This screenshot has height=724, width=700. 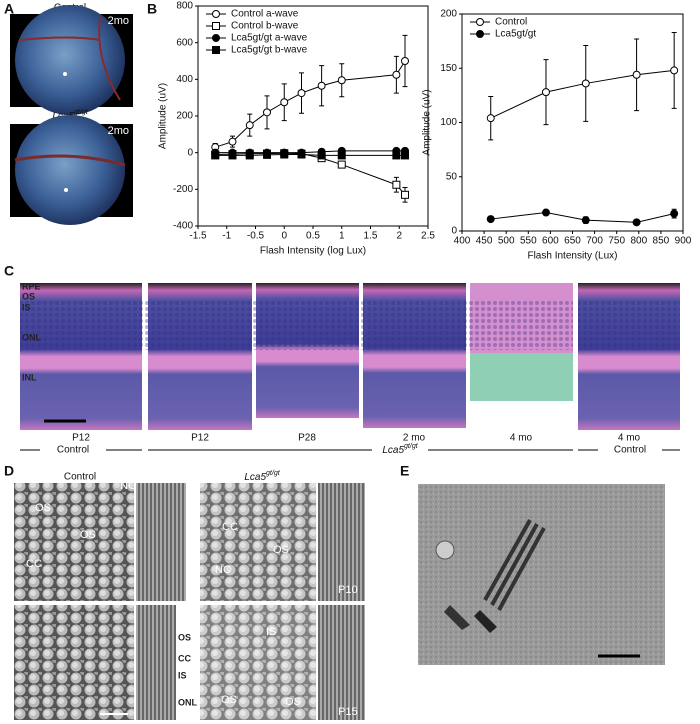 What do you see at coordinates (371, 236) in the screenshot?
I see `x-tick-label: 1.5` at bounding box center [371, 236].